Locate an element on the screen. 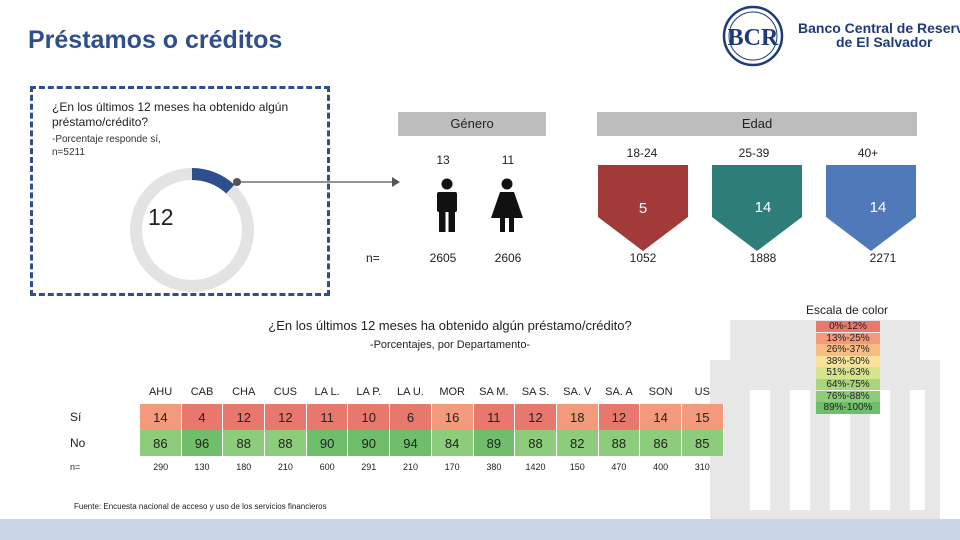  dept-n-value: 291 is located at coordinates (369, 467).